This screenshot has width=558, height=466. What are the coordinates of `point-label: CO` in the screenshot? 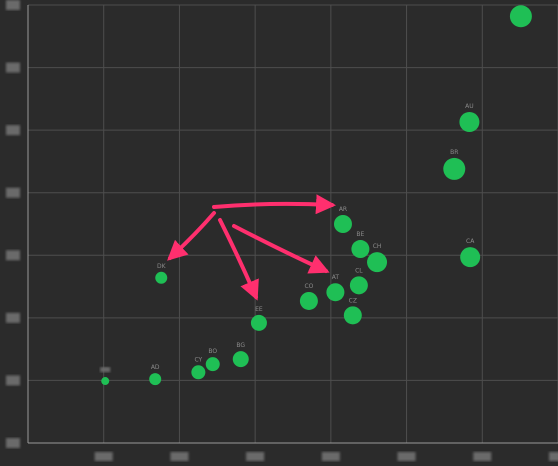 It's located at (308, 286).